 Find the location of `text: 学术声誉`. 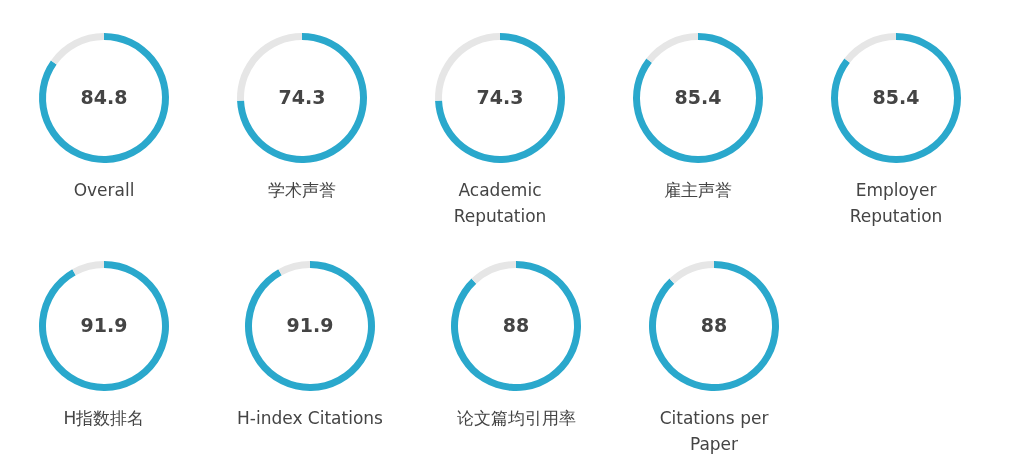

text: 学术声誉 is located at coordinates (302, 190).